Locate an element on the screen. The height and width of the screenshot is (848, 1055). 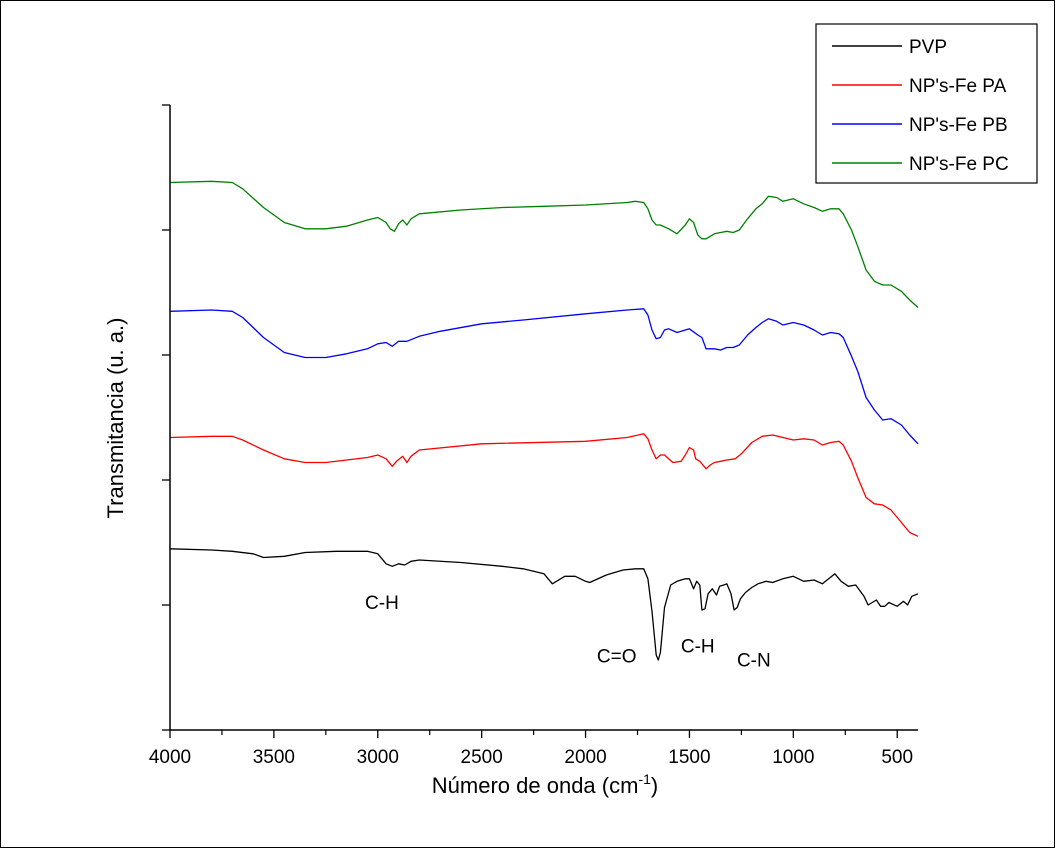
x-axis-title: Número de onda (cm-1) is located at coordinates (545, 784).